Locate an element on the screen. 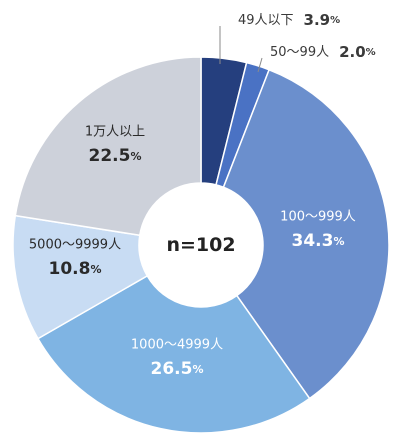  value-label-1: 22.5% is located at coordinates (115, 156).